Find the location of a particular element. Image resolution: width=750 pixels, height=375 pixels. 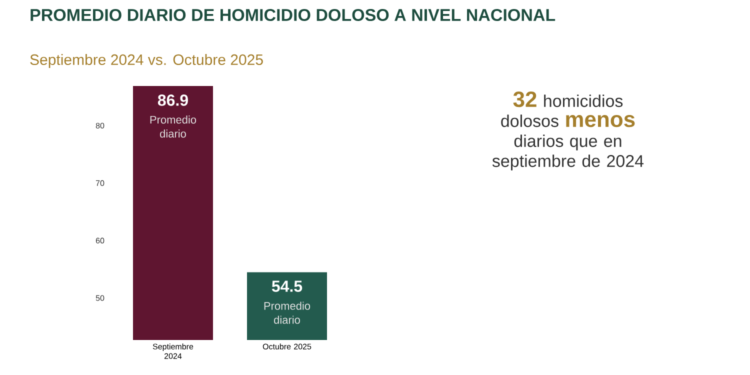

x-tick-label: Octubre 2025 is located at coordinates (287, 347).